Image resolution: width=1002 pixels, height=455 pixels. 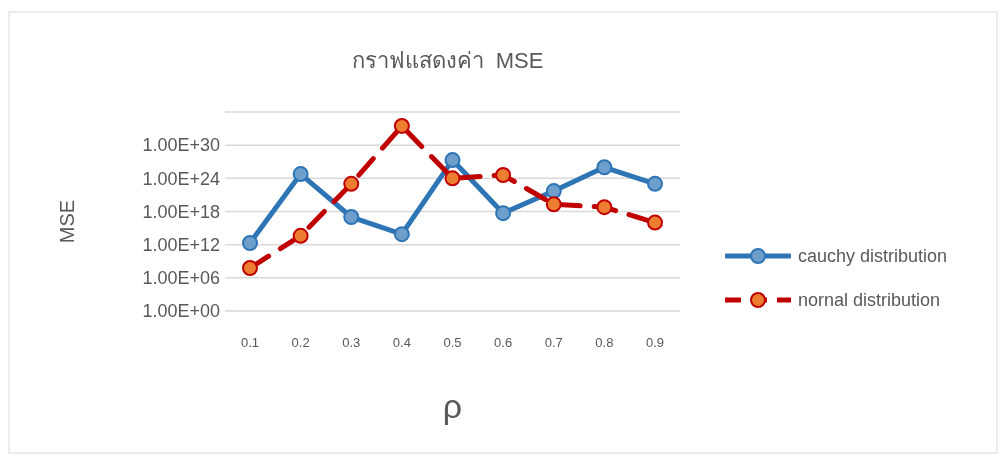 What do you see at coordinates (401, 342) in the screenshot?
I see `x-tick-label: 0.4` at bounding box center [401, 342].